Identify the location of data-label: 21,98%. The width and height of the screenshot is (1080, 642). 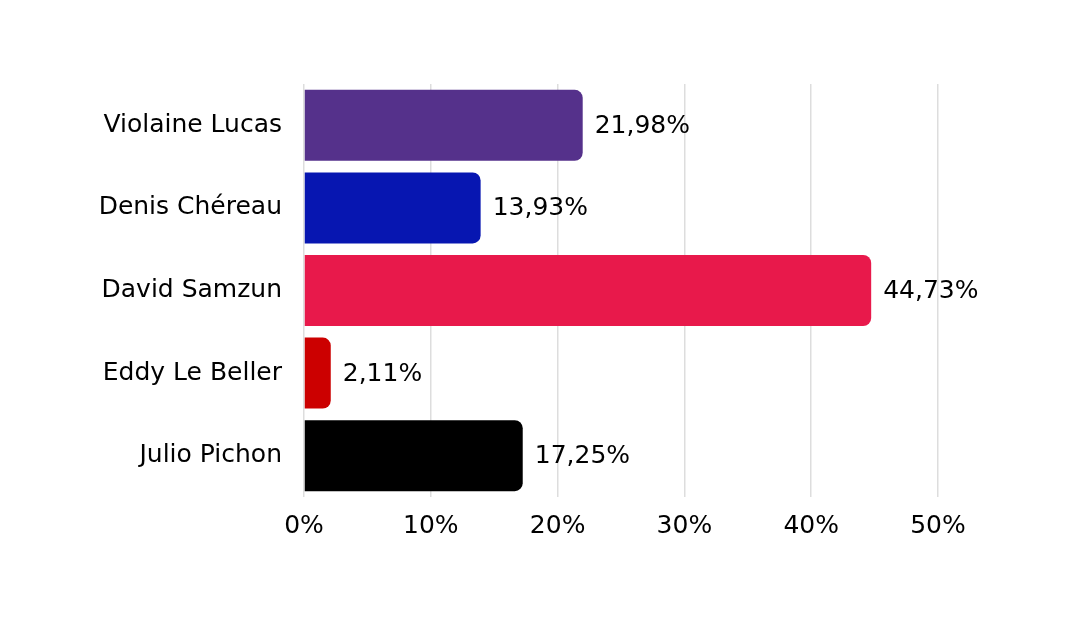
(642, 124).